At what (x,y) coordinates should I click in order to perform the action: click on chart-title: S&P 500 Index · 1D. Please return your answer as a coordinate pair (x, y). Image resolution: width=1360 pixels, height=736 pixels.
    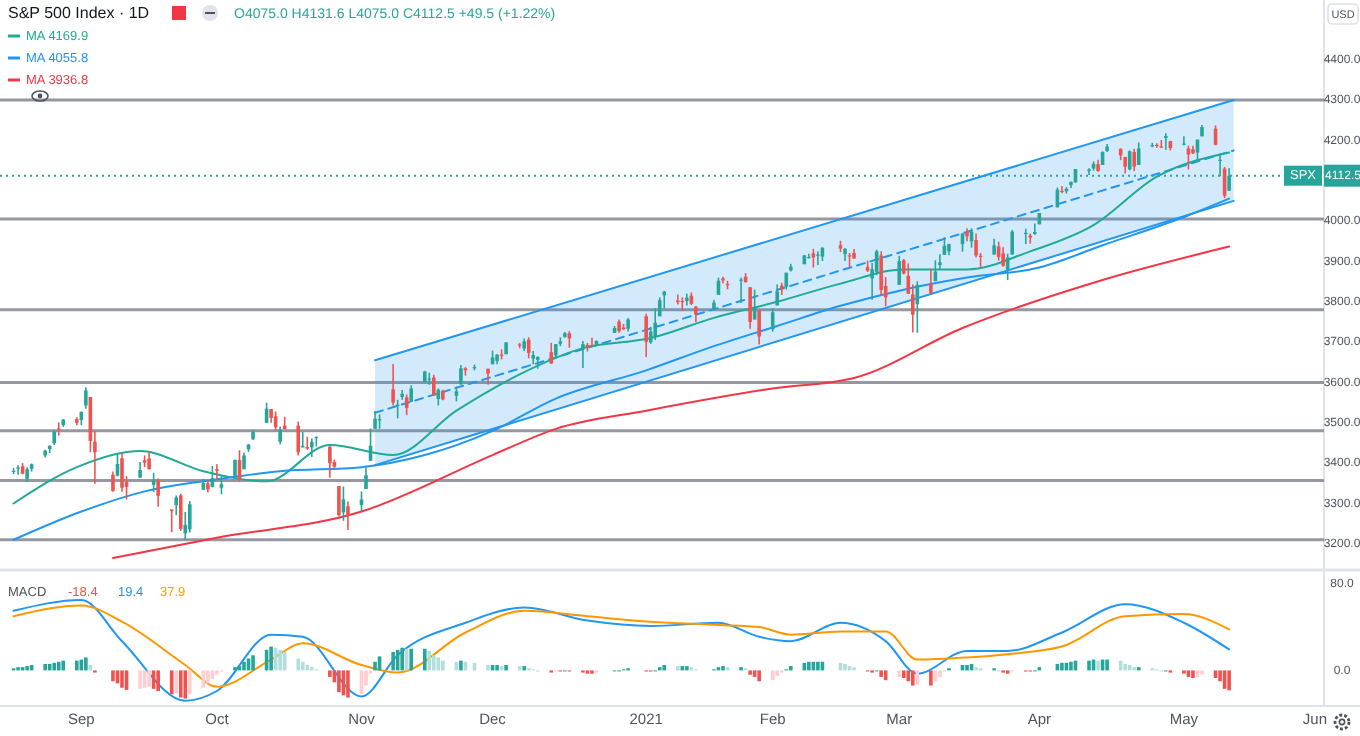
    Looking at the image, I should click on (79, 13).